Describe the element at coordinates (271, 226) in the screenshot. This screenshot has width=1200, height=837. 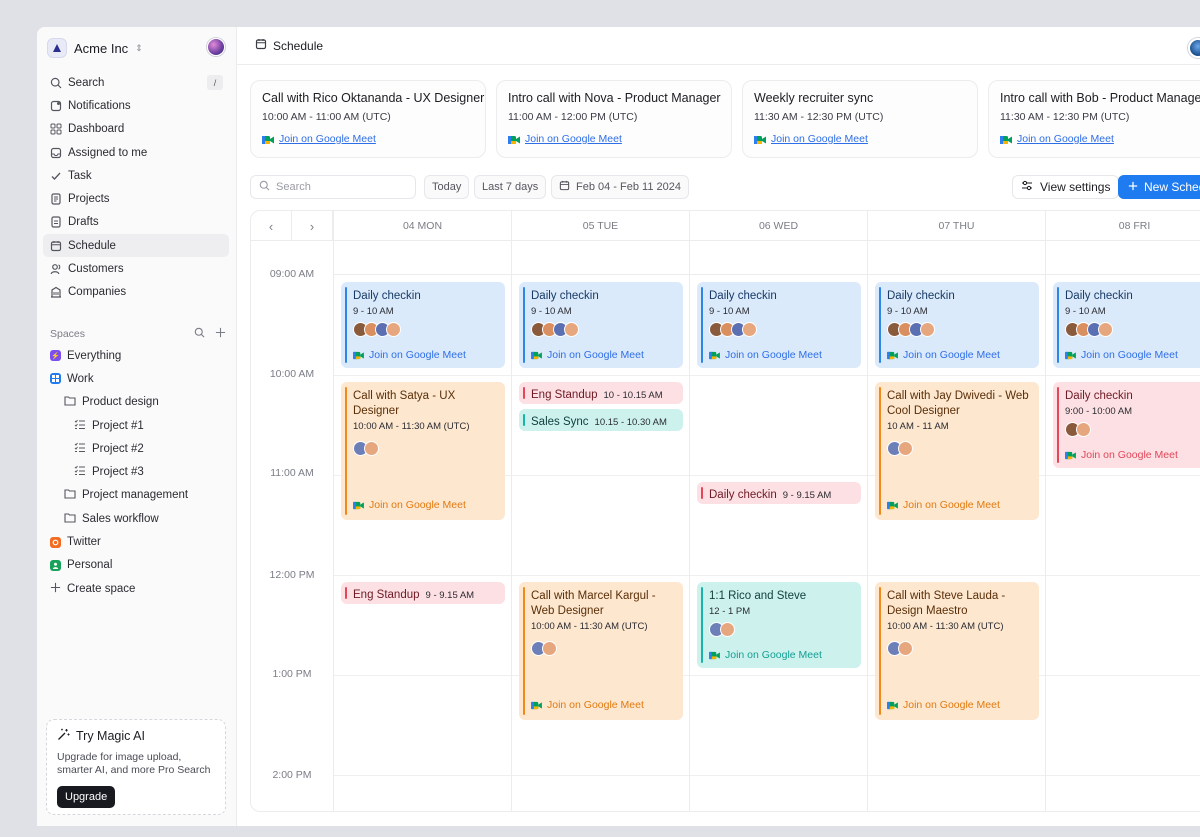
I see `chevron-left-icon: ‹` at that location.